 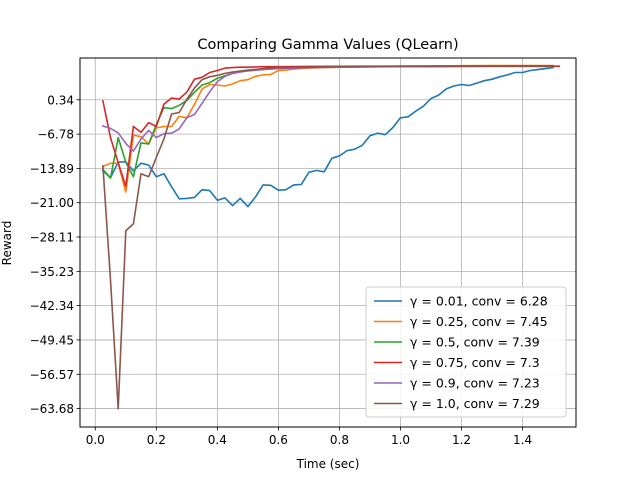 What do you see at coordinates (309, 437) in the screenshot?
I see `x-axis-ticks: 0.0 0.2 0.4 0.6 0.8 1.0 1.2 1.4` at bounding box center [309, 437].